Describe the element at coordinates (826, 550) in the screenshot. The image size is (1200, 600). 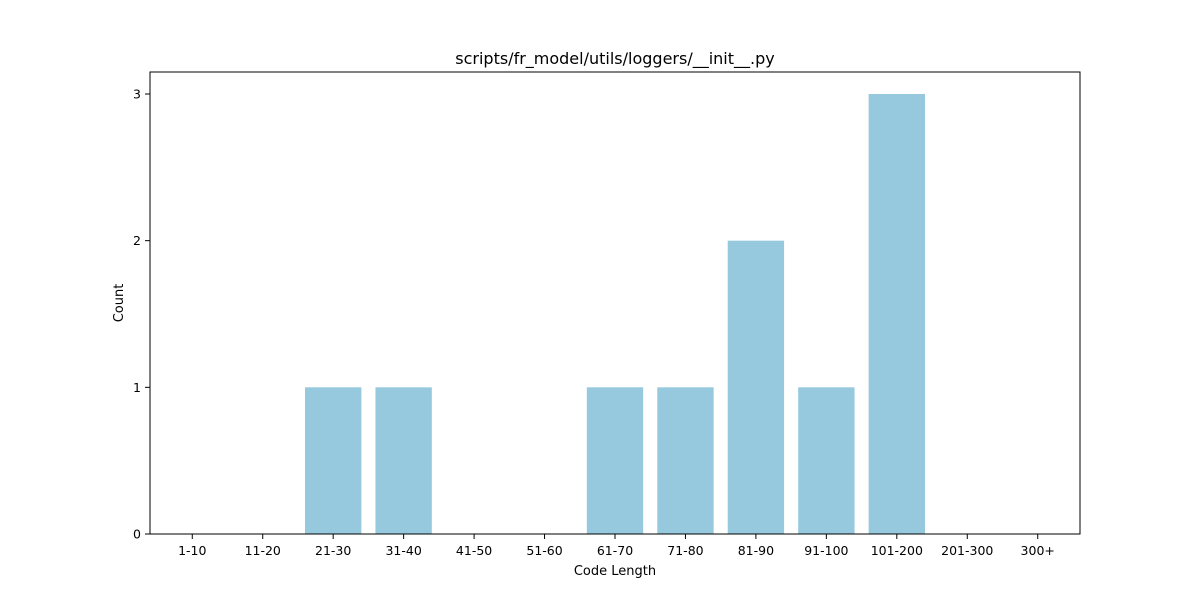
I see `x-tick-label: 91-100` at that location.